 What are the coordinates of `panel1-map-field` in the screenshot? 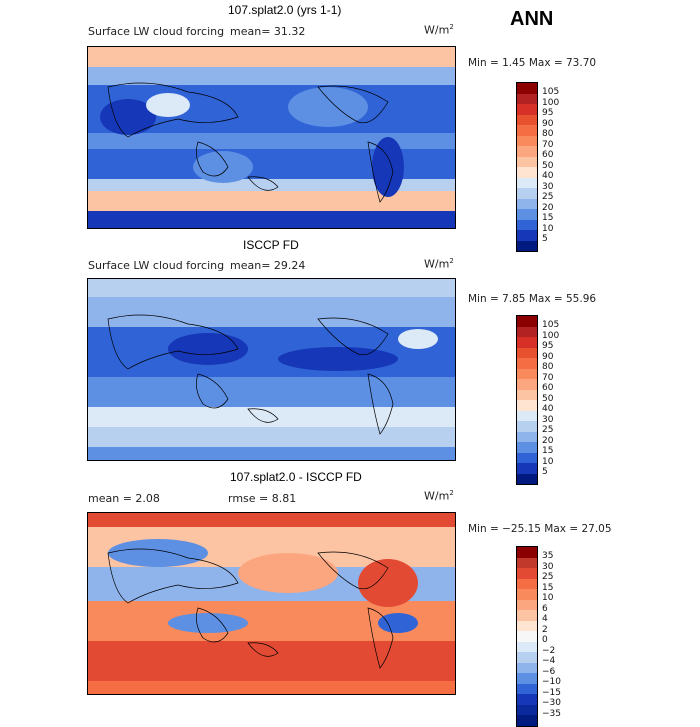 It's located at (271, 137).